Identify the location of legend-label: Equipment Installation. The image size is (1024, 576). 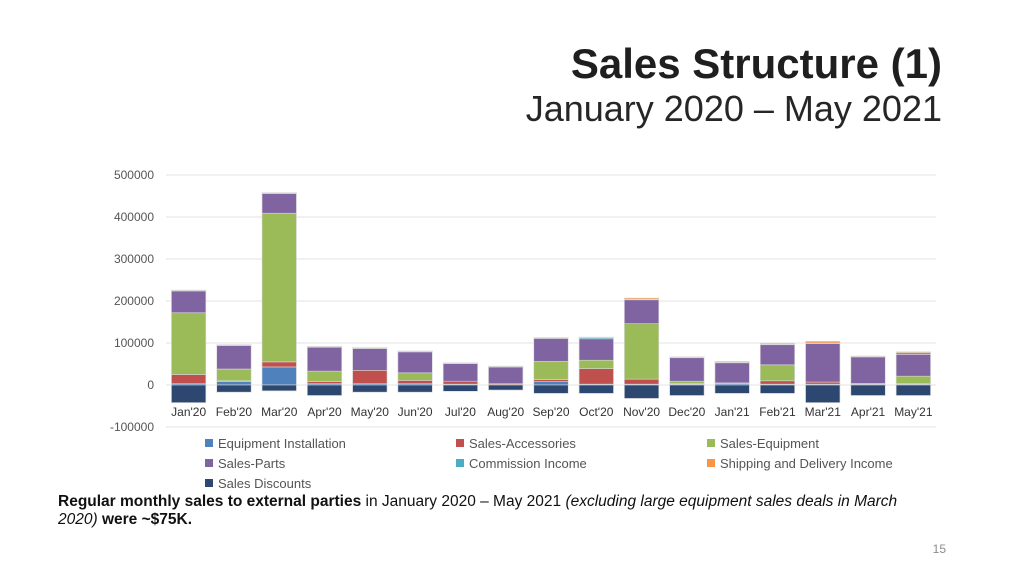
(282, 443).